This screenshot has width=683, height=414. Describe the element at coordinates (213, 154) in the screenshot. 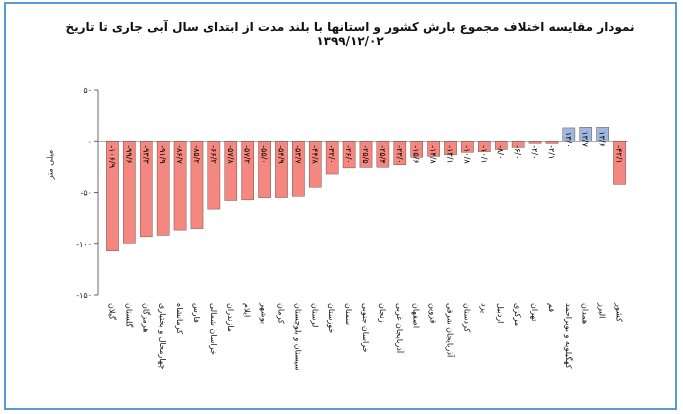

I see `data-label: -۶۶/۲` at that location.